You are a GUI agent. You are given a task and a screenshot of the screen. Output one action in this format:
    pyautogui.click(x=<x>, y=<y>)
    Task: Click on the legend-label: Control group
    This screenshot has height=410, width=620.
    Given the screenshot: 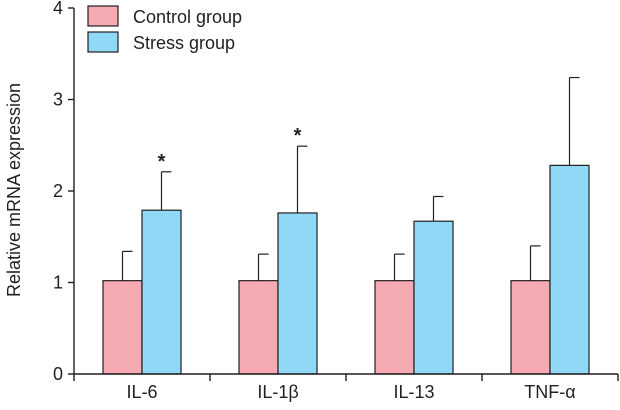 What is the action you would take?
    pyautogui.click(x=187, y=17)
    